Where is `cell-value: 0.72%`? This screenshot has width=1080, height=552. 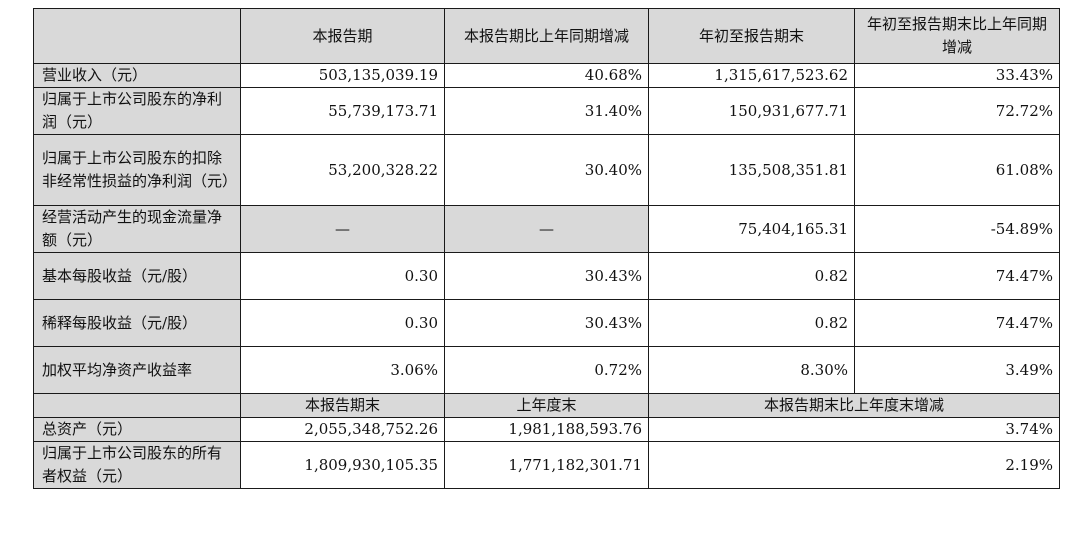
cell-value: 0.72% is located at coordinates (546, 370).